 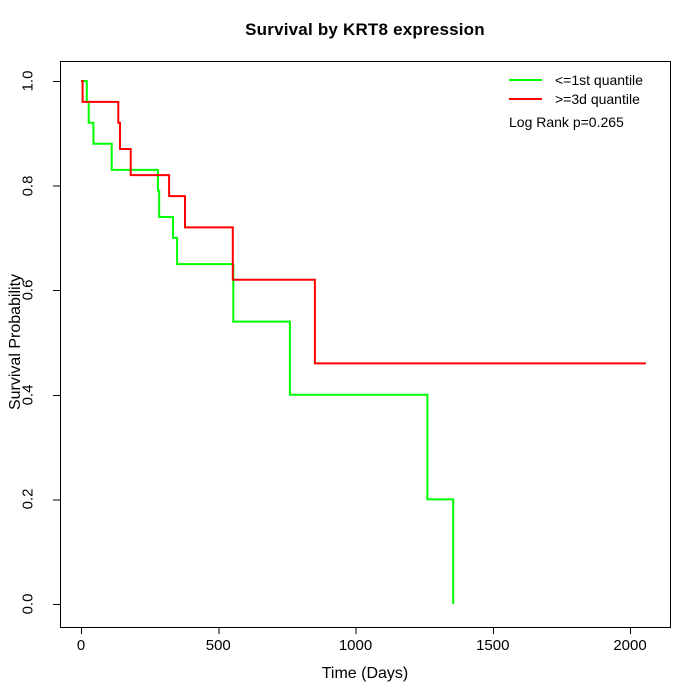 What do you see at coordinates (218, 645) in the screenshot?
I see `x-tick-label: 500` at bounding box center [218, 645].